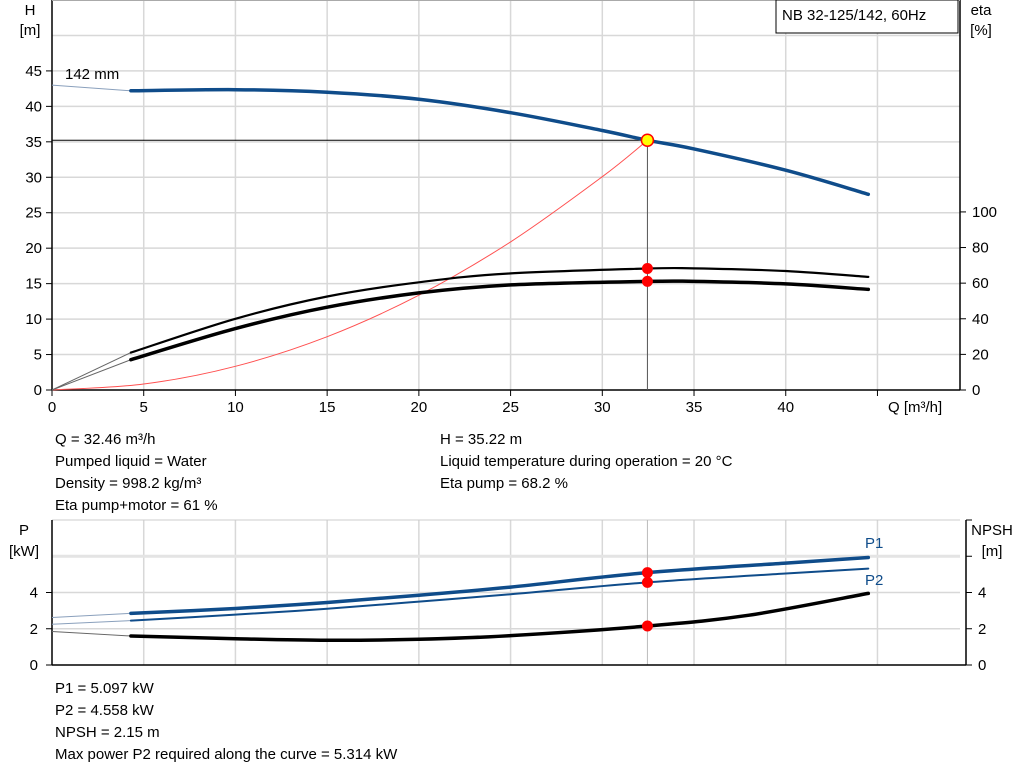  Describe the element at coordinates (980, 319) in the screenshot. I see `y2-tick-label: 40` at that location.